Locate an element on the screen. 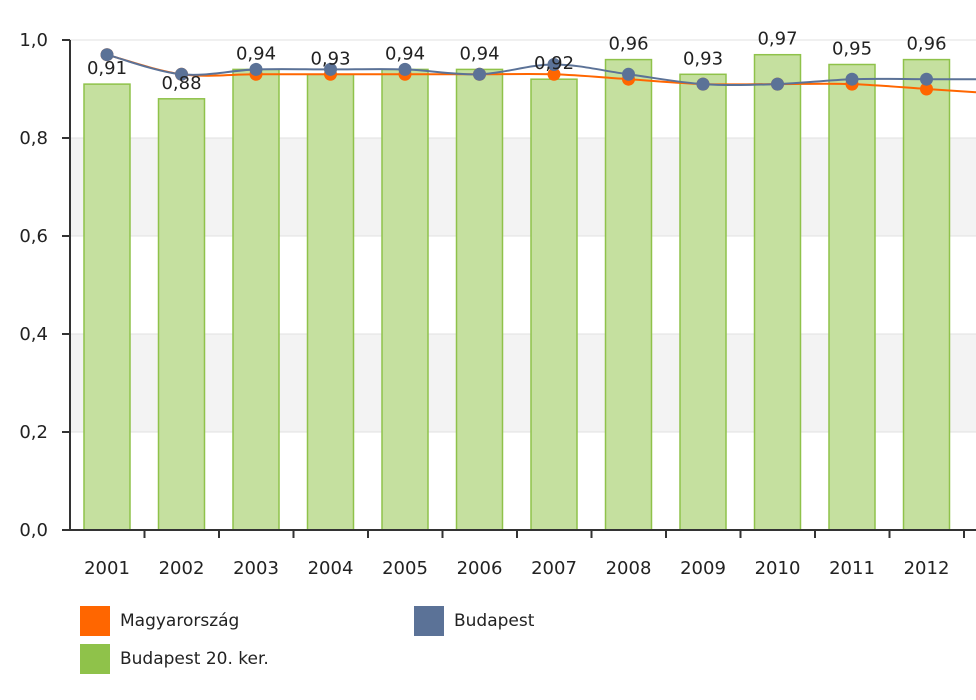 The height and width of the screenshot is (700, 976). y-tick-label: 1,0 is located at coordinates (33, 40).